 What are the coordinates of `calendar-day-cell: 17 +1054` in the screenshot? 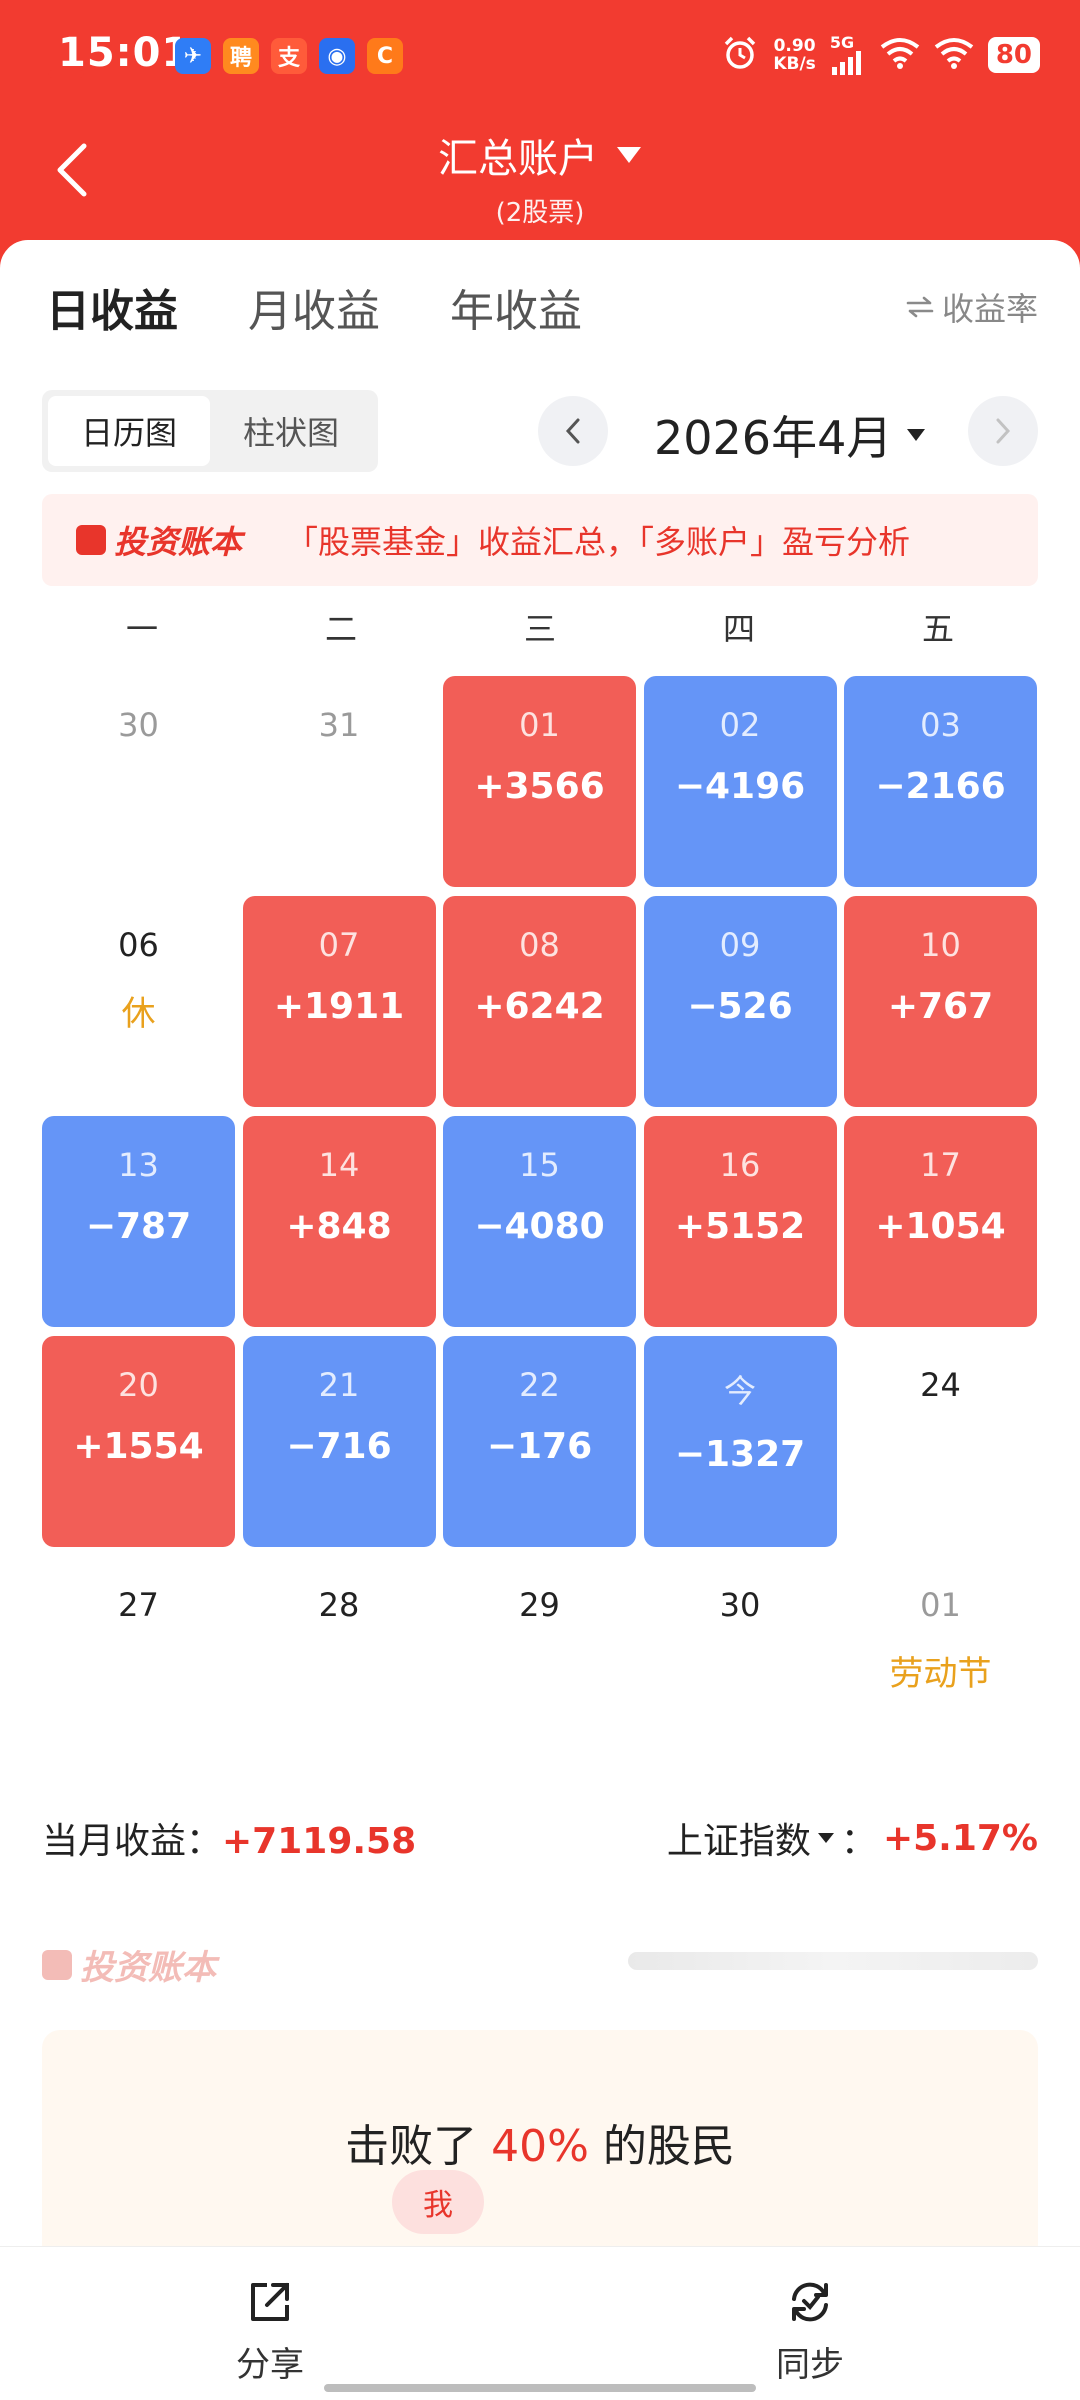 It's located at (940, 1221).